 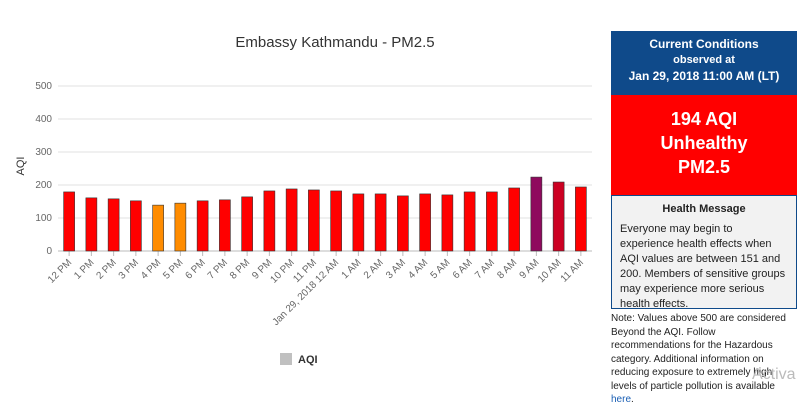 What do you see at coordinates (704, 119) in the screenshot?
I see `status-line: 194 AQI` at bounding box center [704, 119].